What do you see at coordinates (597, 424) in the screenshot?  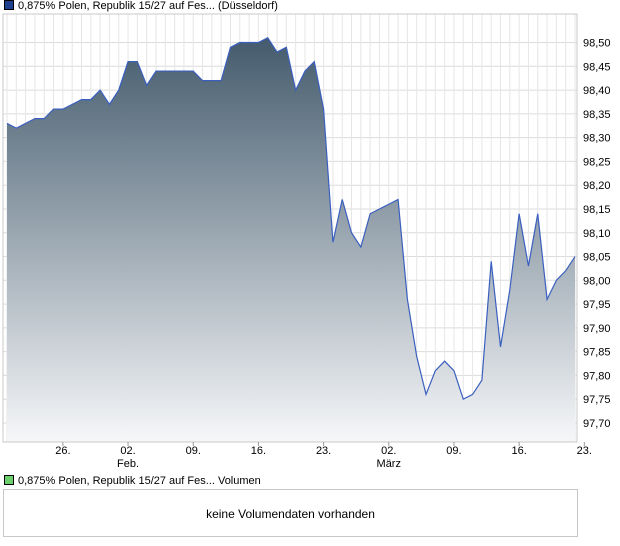 I see `y-tick-label: 97,70` at bounding box center [597, 424].